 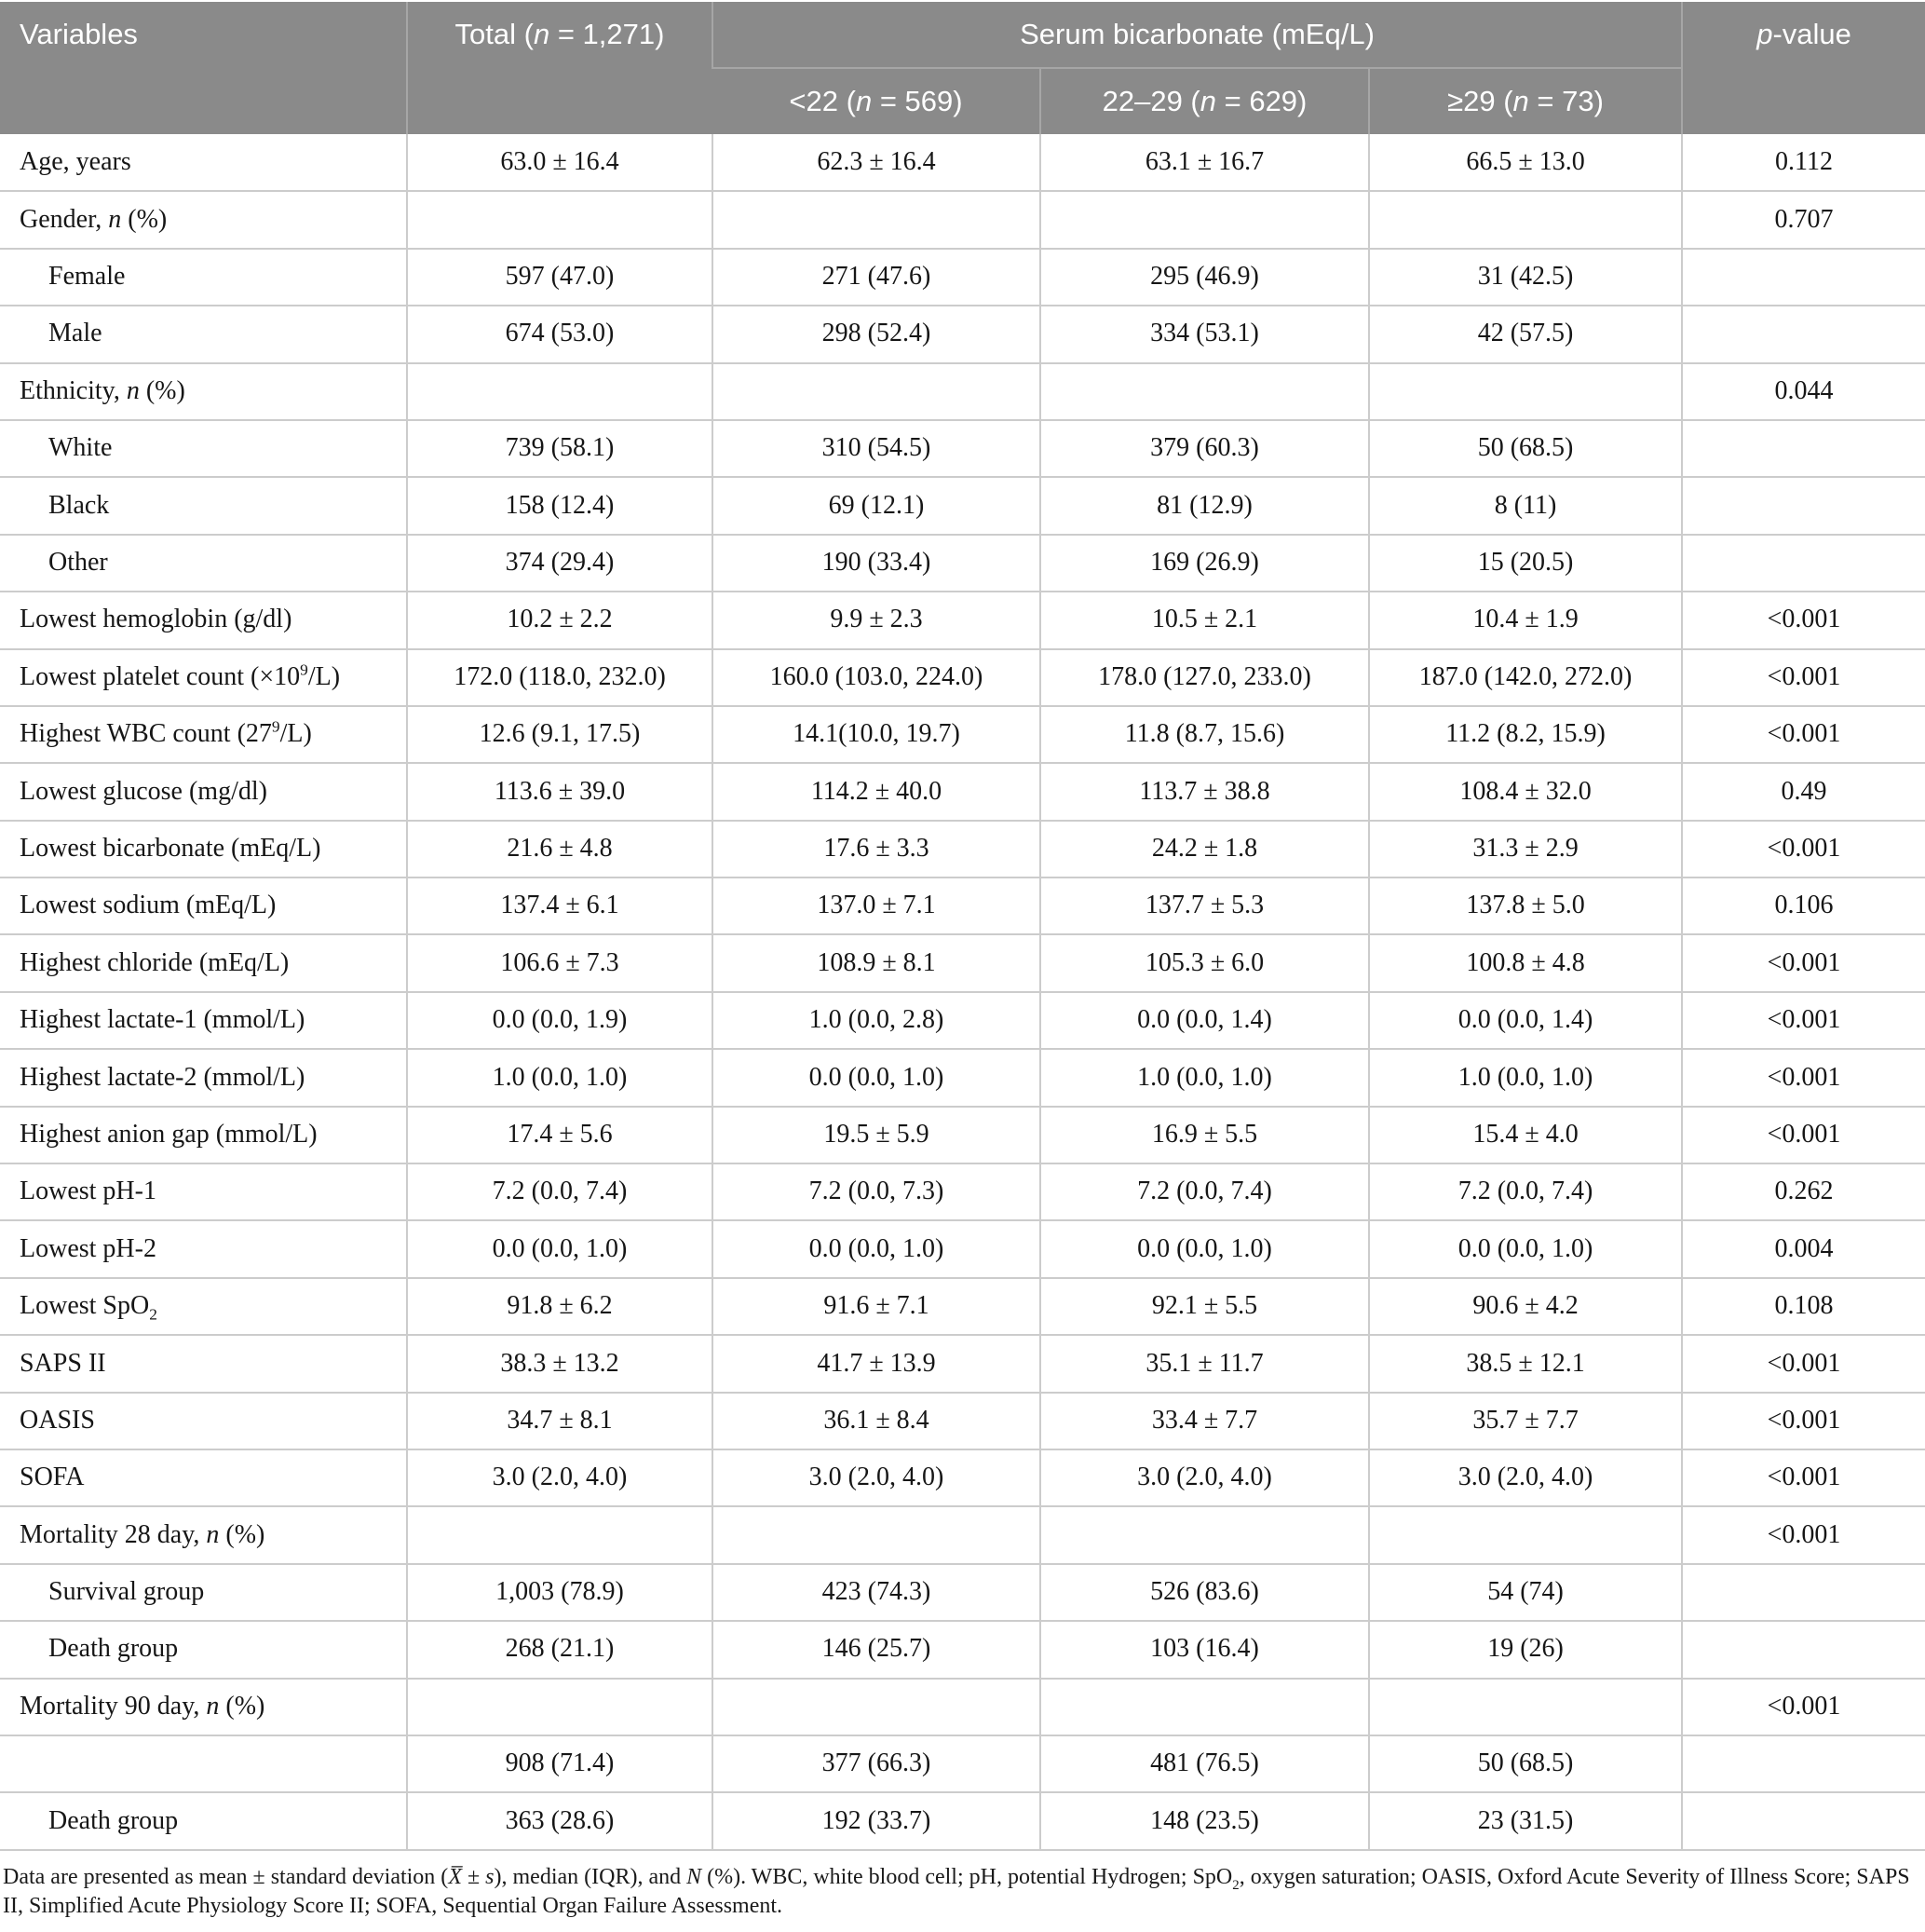 What do you see at coordinates (1204, 1249) in the screenshot?
I see `cell-22-29: 0.0 (0.0, 1.0)` at bounding box center [1204, 1249].